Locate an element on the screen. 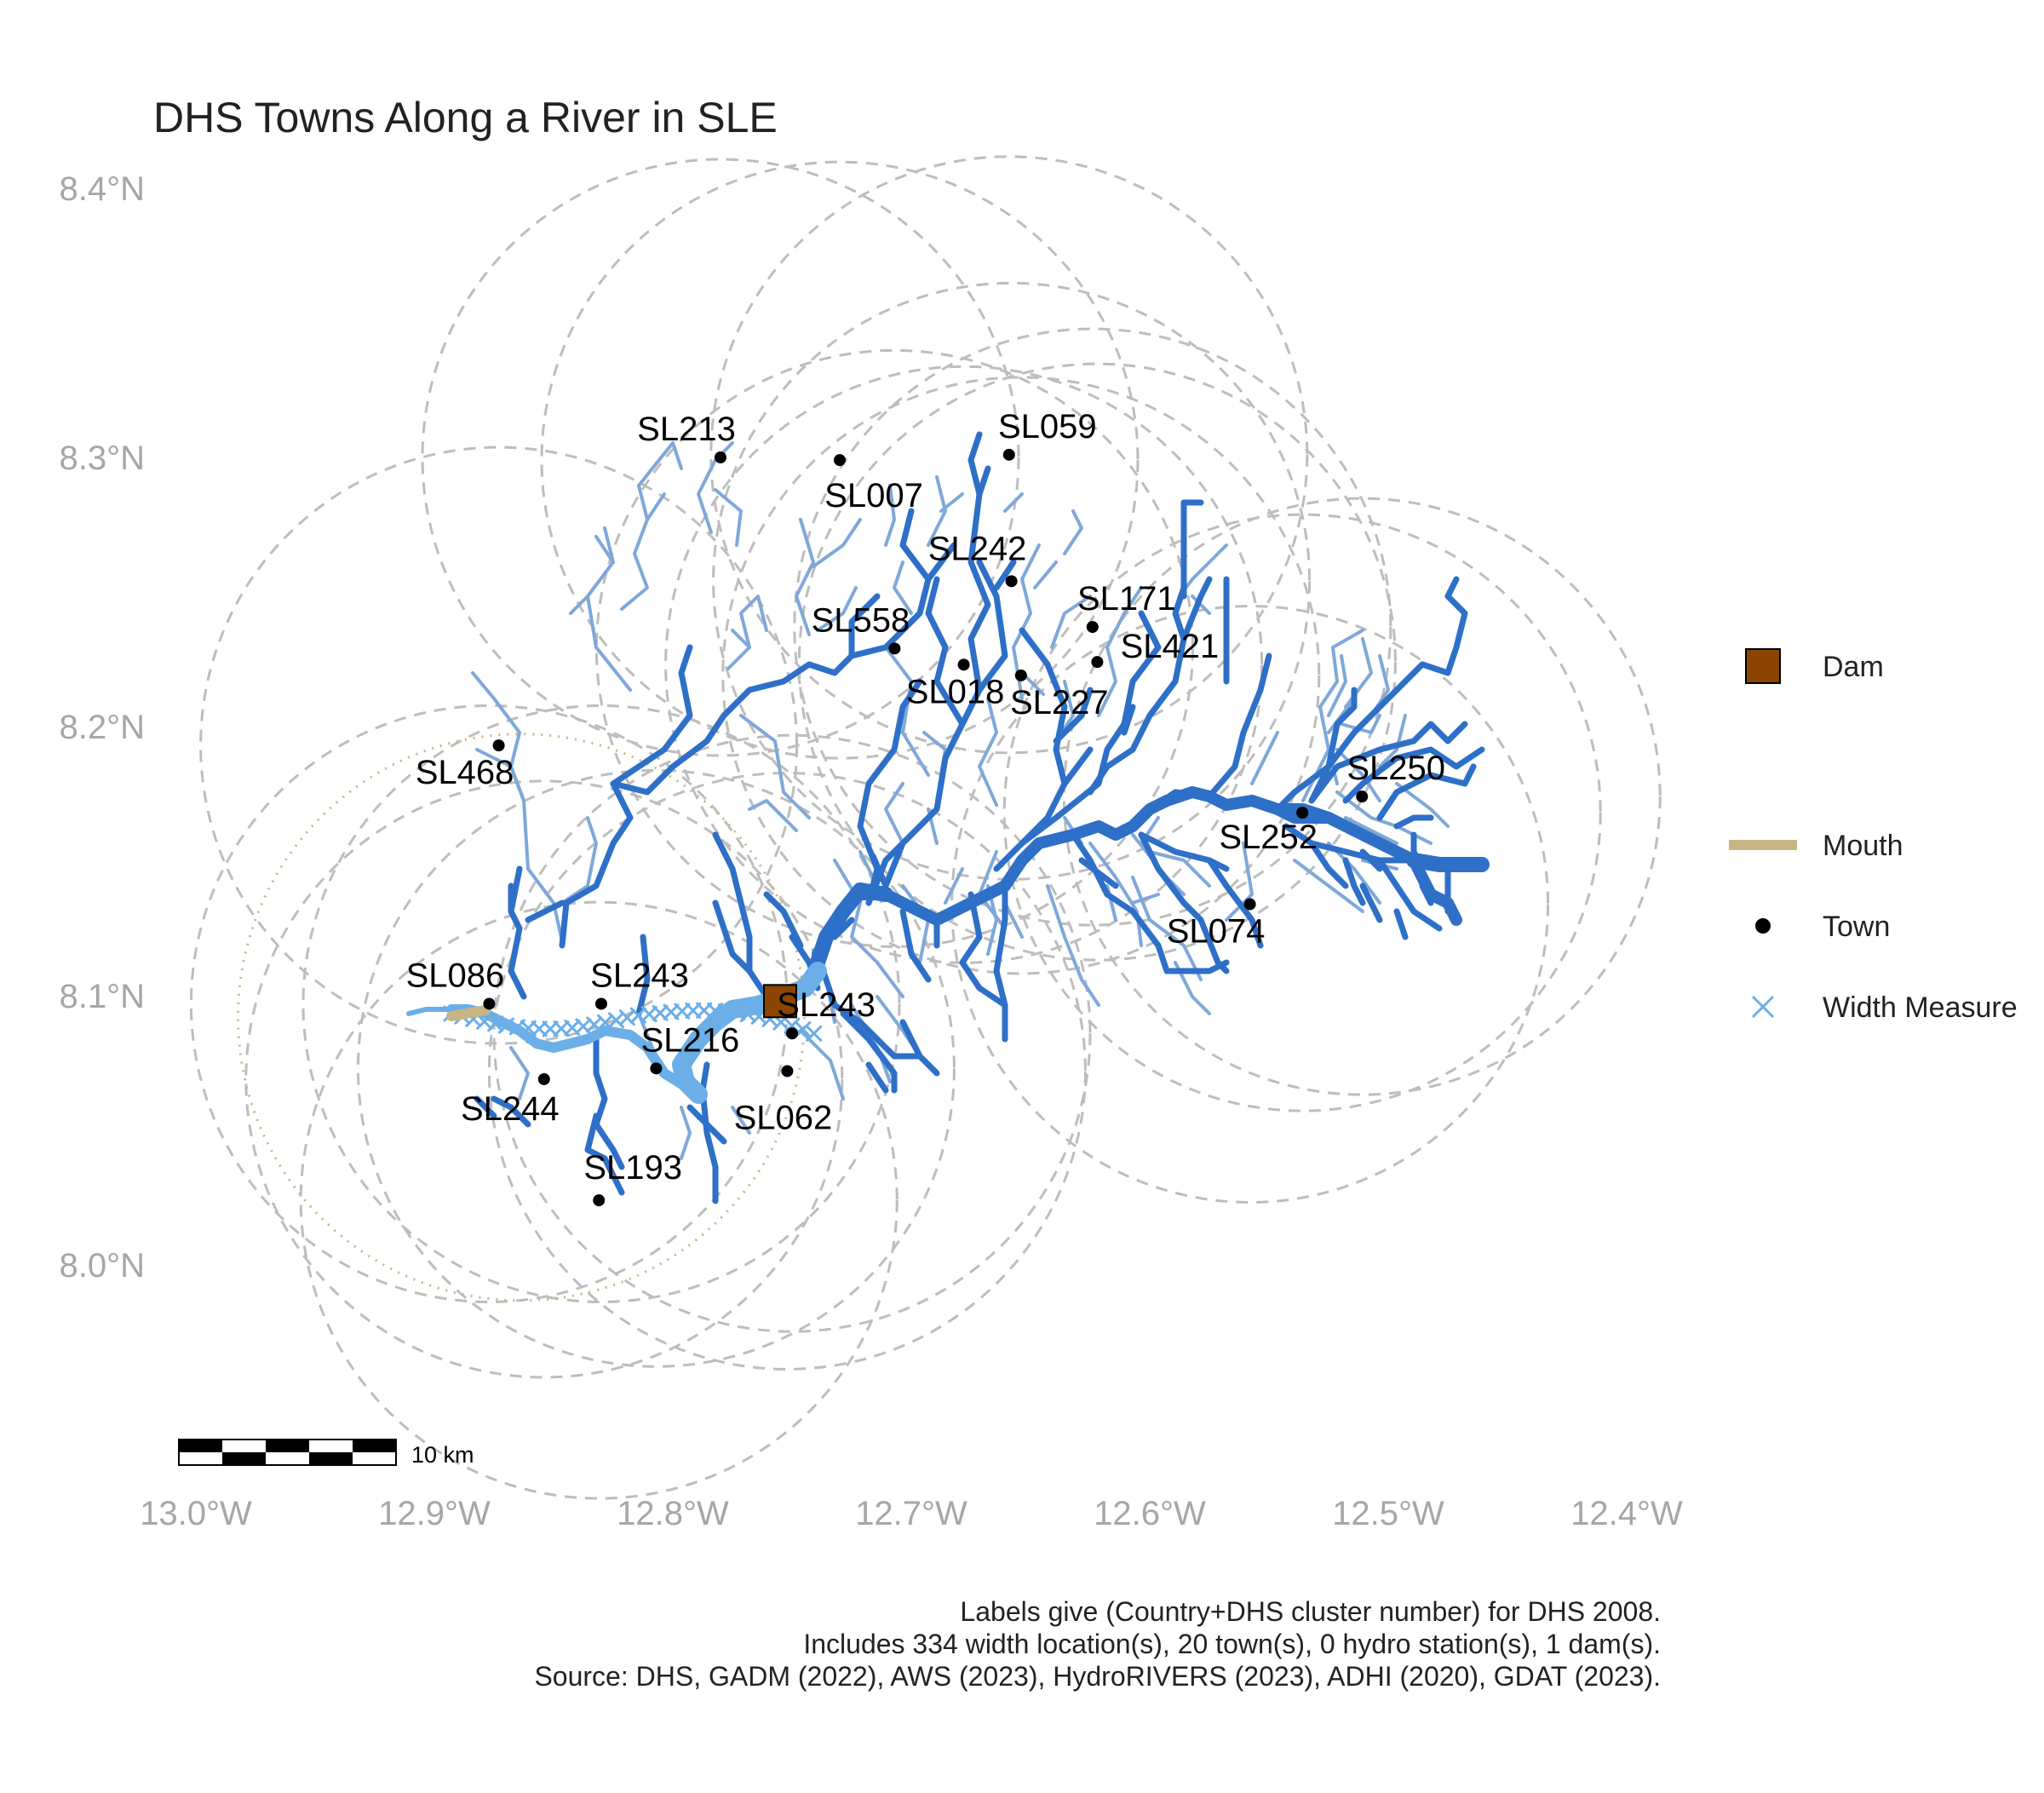  town-label: SL468 is located at coordinates (465, 773).